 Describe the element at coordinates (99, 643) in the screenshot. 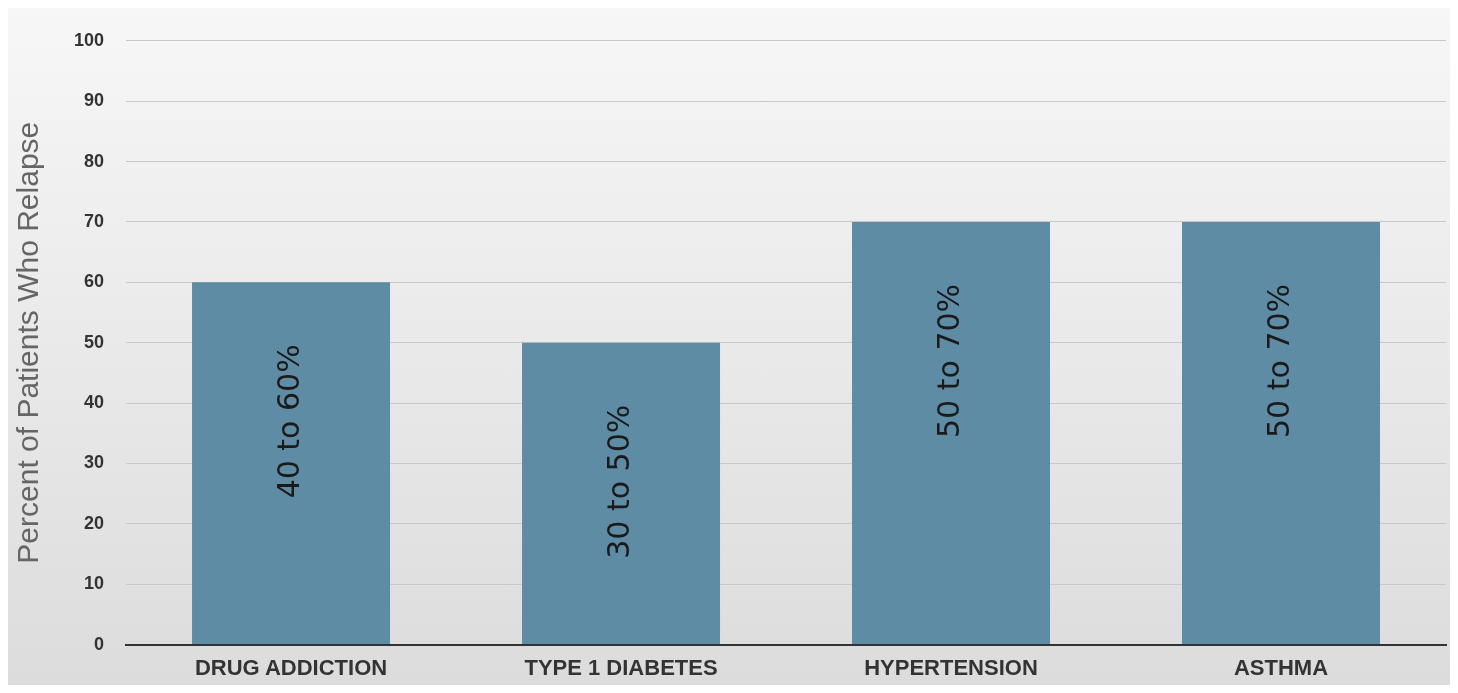

I see `y-tick-label: 0` at that location.